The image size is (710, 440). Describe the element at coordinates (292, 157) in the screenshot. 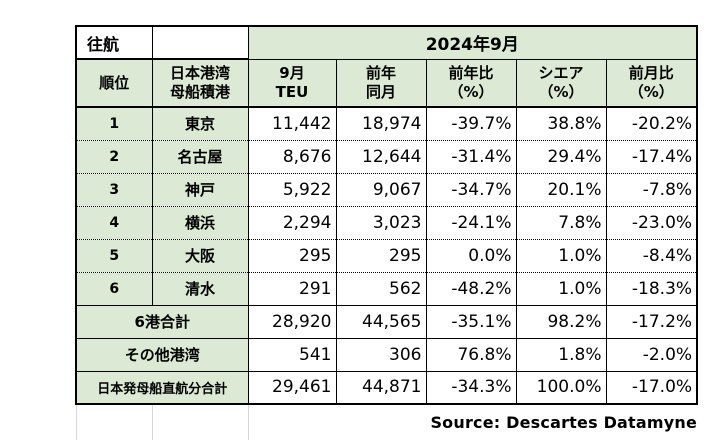

I see `teu-cell: 8,676` at that location.